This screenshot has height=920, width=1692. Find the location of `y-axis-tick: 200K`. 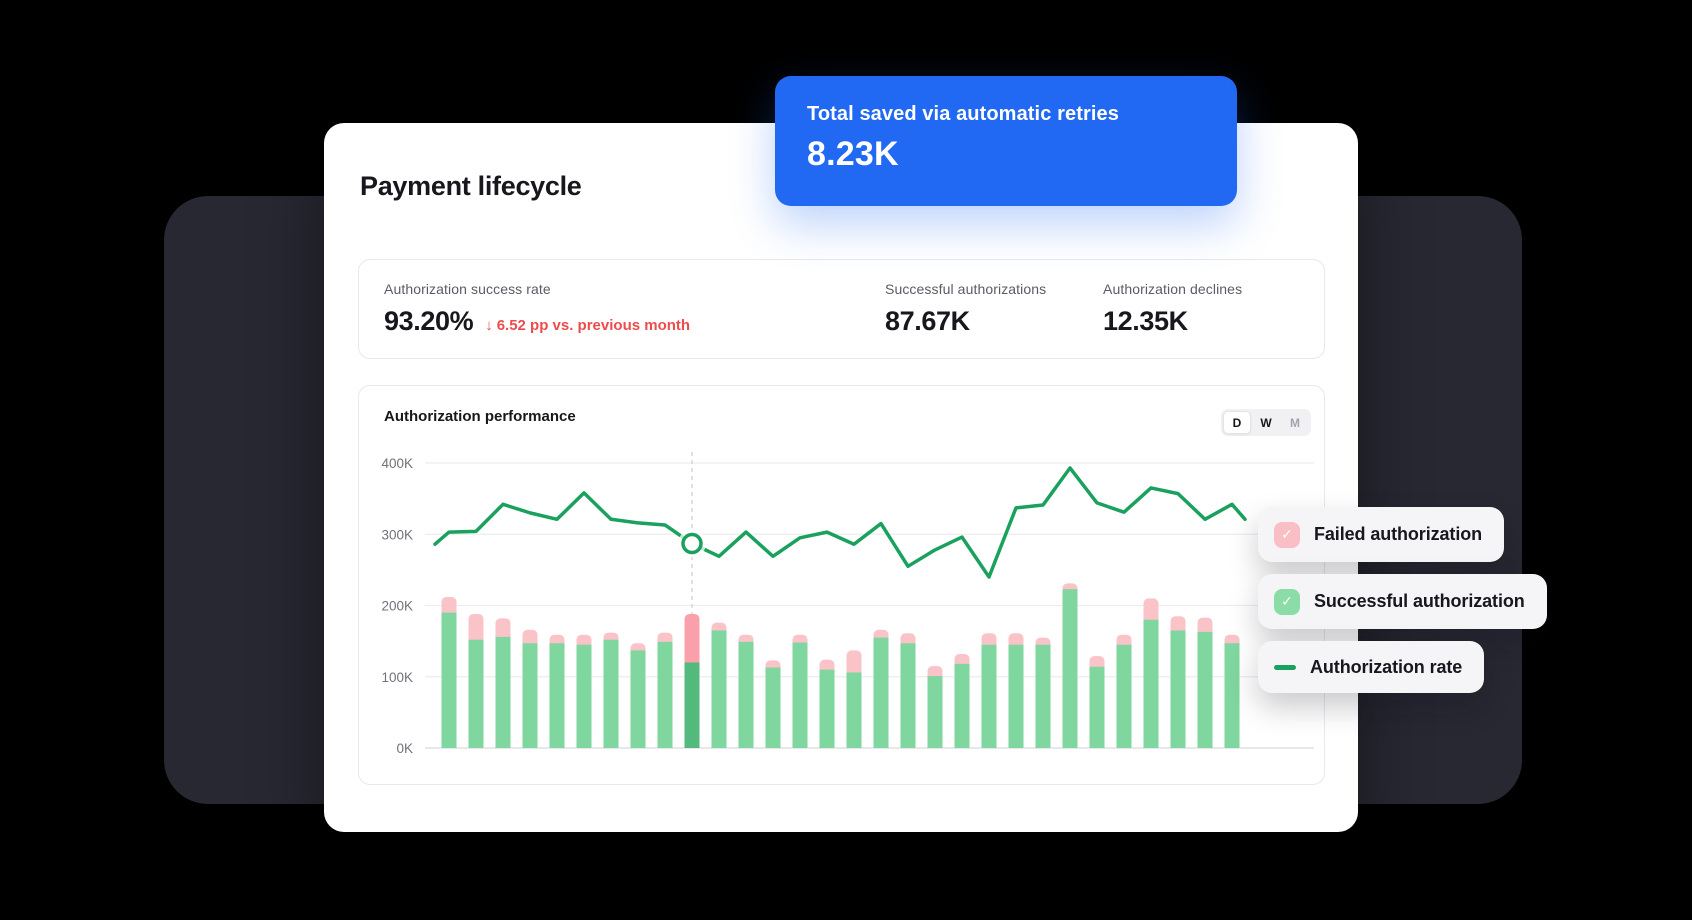

y-axis-tick: 200K is located at coordinates (397, 606).